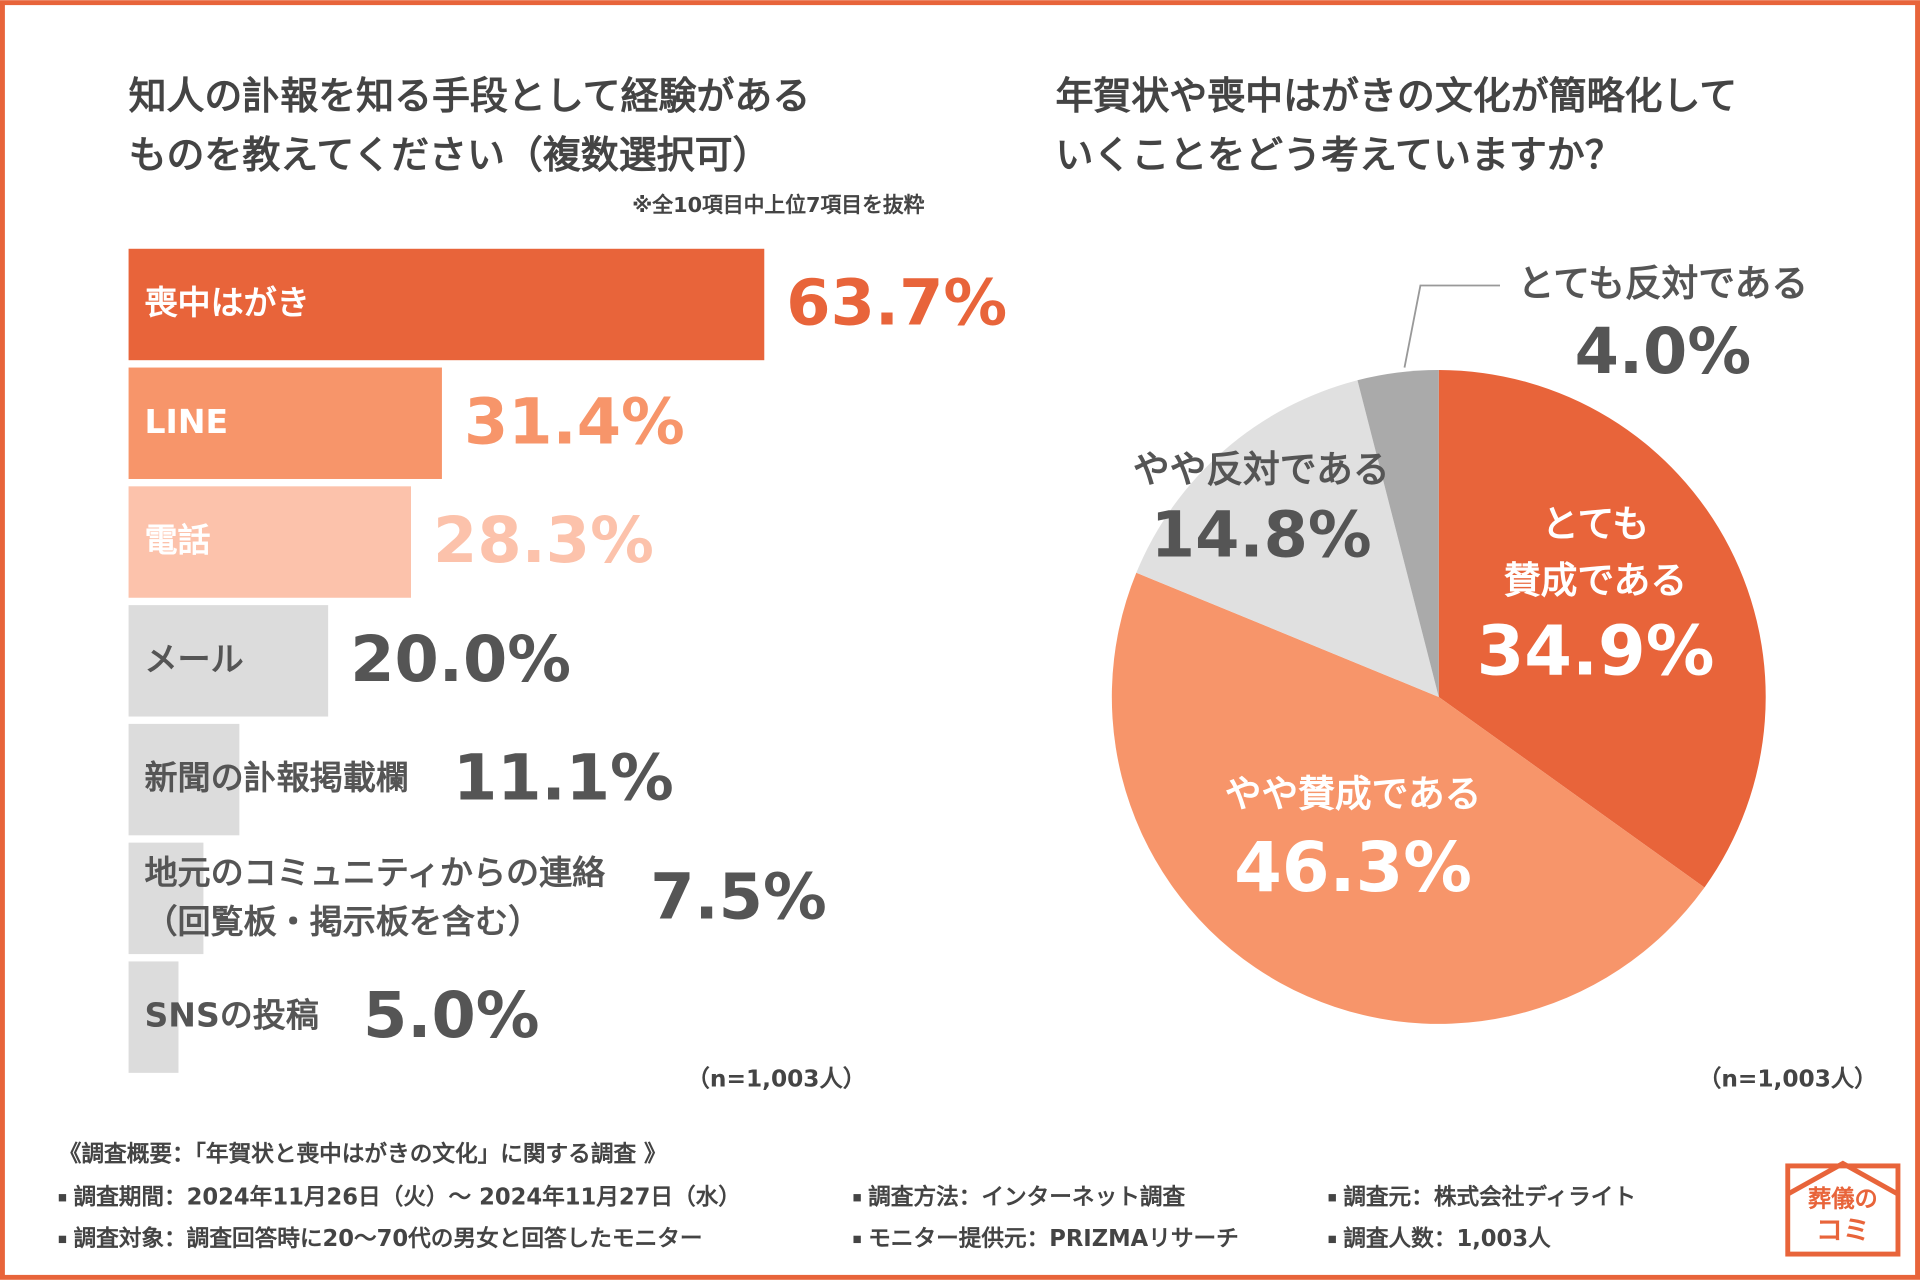  What do you see at coordinates (470, 125) in the screenshot?
I see `bar-title: 知人の訃報を知る手段として経験があるものを教えてください（複数選択可）` at bounding box center [470, 125].